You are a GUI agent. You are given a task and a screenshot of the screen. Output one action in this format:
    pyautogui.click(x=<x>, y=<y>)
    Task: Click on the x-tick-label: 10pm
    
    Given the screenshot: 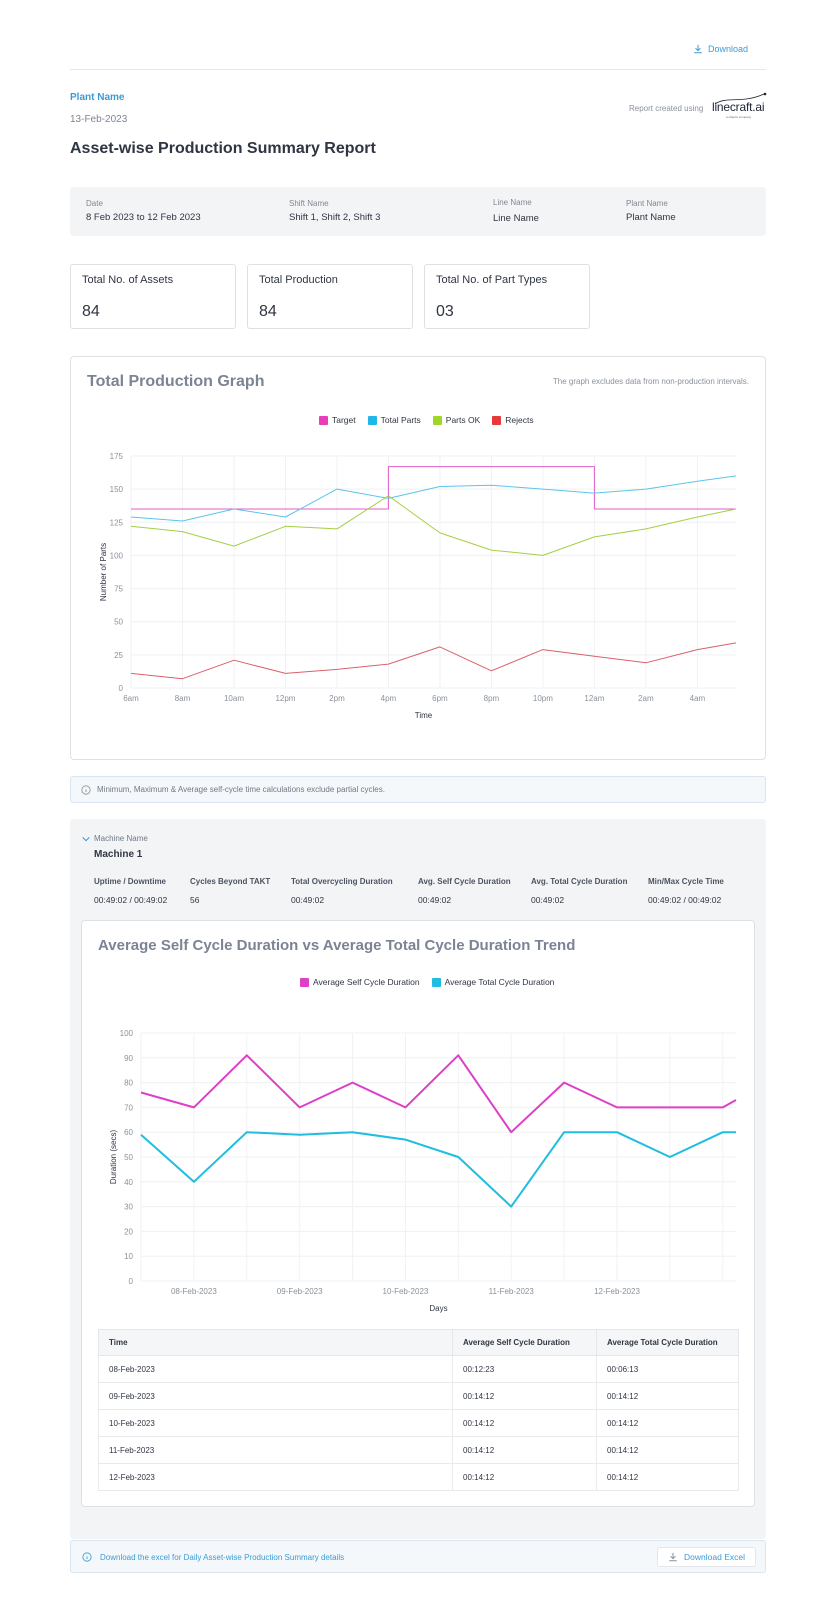 What is the action you would take?
    pyautogui.click(x=543, y=698)
    